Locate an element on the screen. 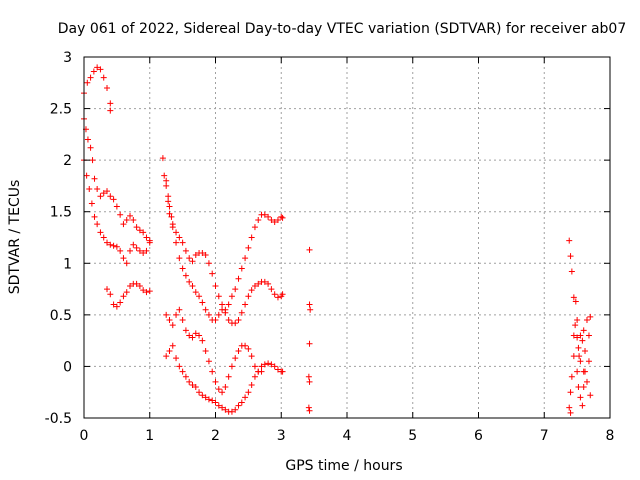 The image size is (640, 480). y-tick-label: 0 is located at coordinates (67, 367).